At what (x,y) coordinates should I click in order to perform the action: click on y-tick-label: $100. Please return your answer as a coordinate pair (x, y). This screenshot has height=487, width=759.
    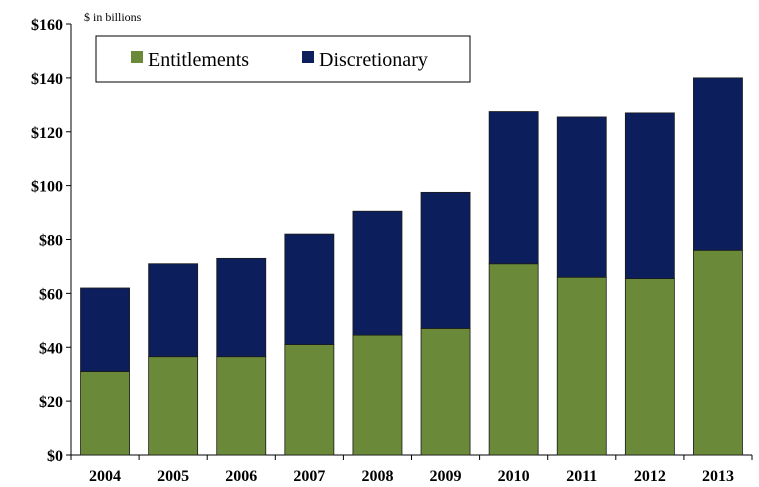
    Looking at the image, I should click on (47, 187).